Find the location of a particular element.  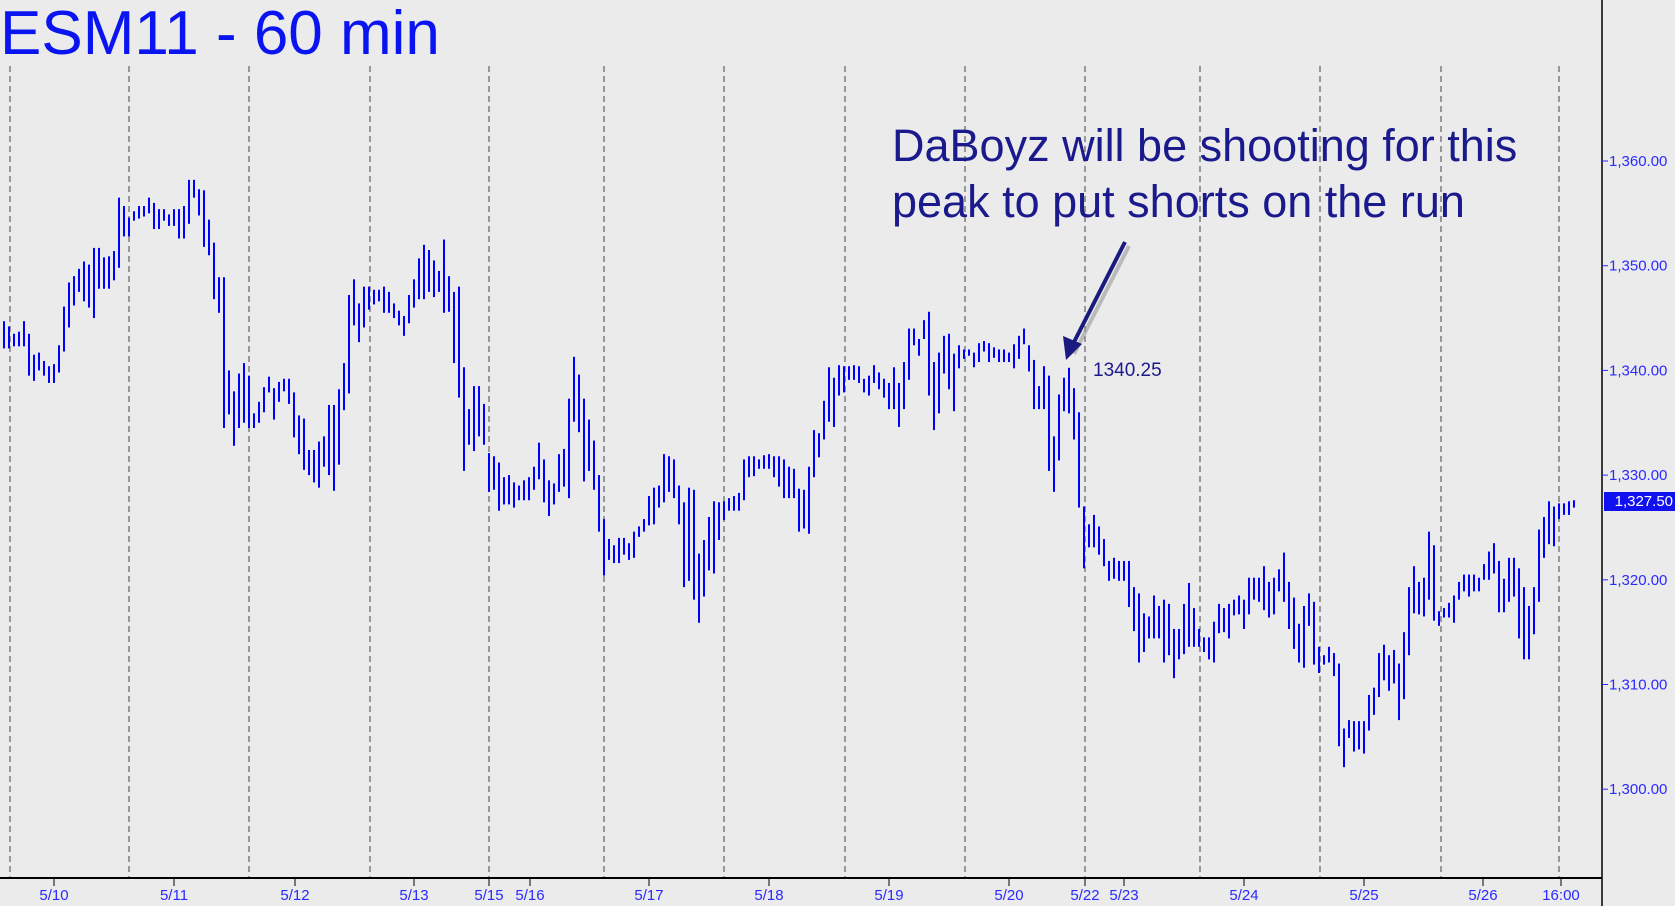

x-tick-label: 5/10 is located at coordinates (53, 895).